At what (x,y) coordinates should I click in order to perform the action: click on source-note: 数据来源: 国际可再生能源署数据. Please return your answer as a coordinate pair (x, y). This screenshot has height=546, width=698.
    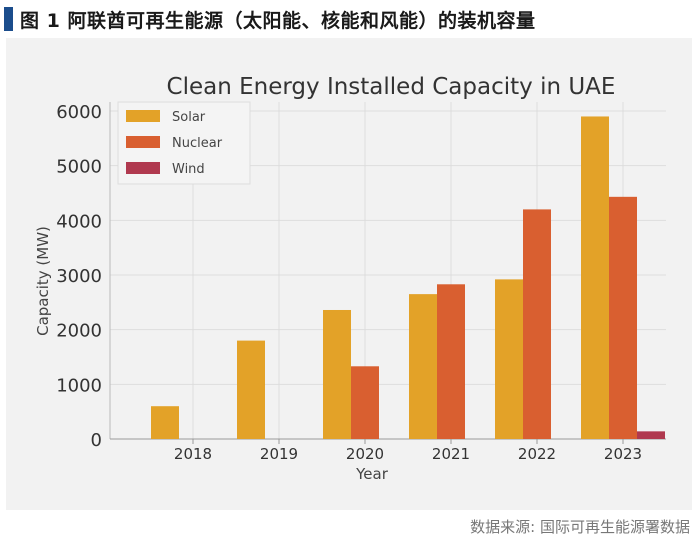
    Looking at the image, I should click on (580, 527).